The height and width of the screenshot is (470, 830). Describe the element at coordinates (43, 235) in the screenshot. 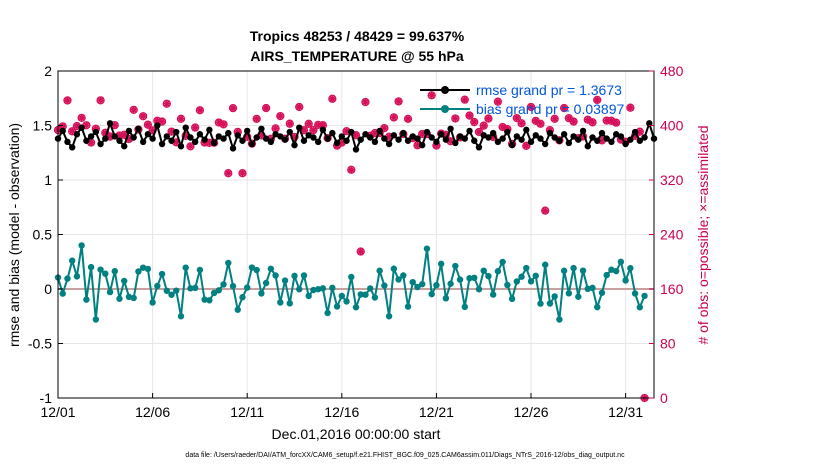

I see `y-tick-label-3: 0.5` at that location.